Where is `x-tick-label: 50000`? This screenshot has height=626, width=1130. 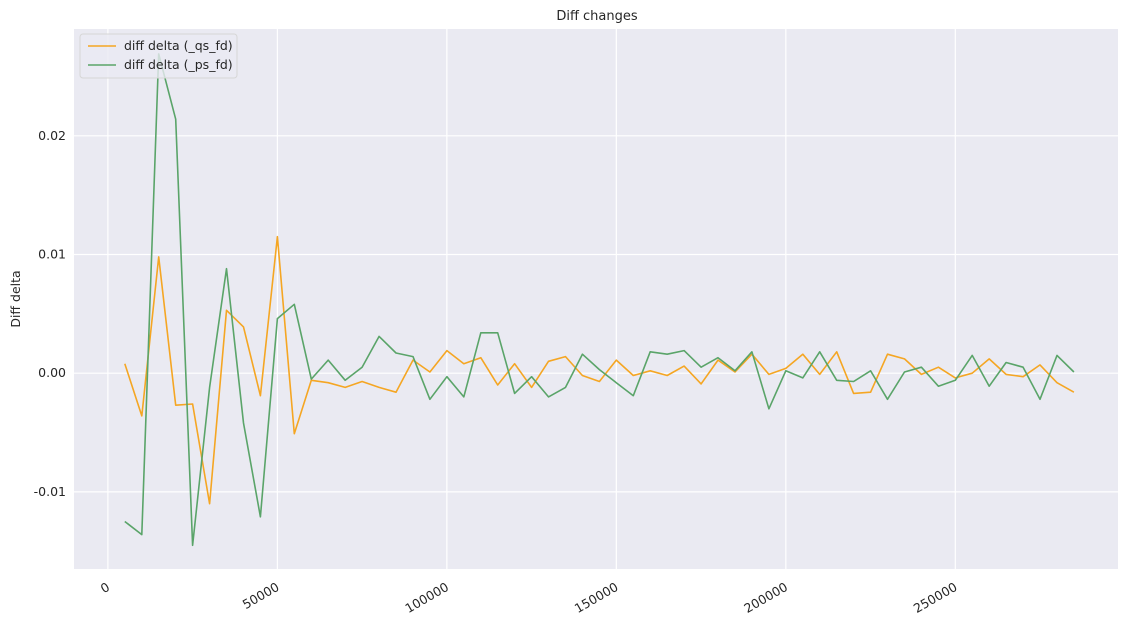 x-tick-label: 50000 is located at coordinates (261, 595).